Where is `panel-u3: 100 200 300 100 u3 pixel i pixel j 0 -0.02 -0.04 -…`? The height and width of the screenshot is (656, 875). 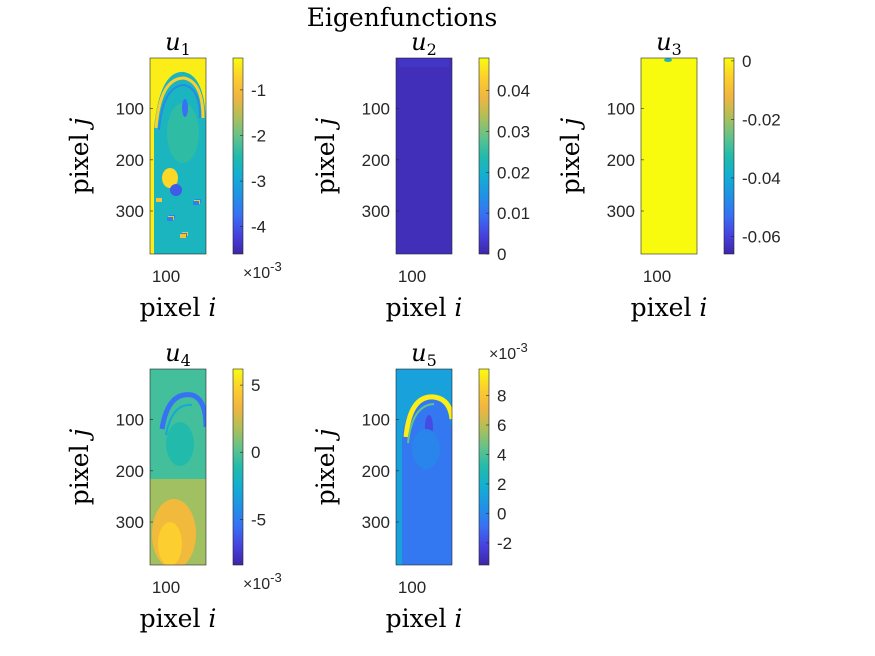 panel-u3: 100 200 300 100 u3 pixel i pixel j 0 -0.02 -0.04 -… is located at coordinates (668, 175).